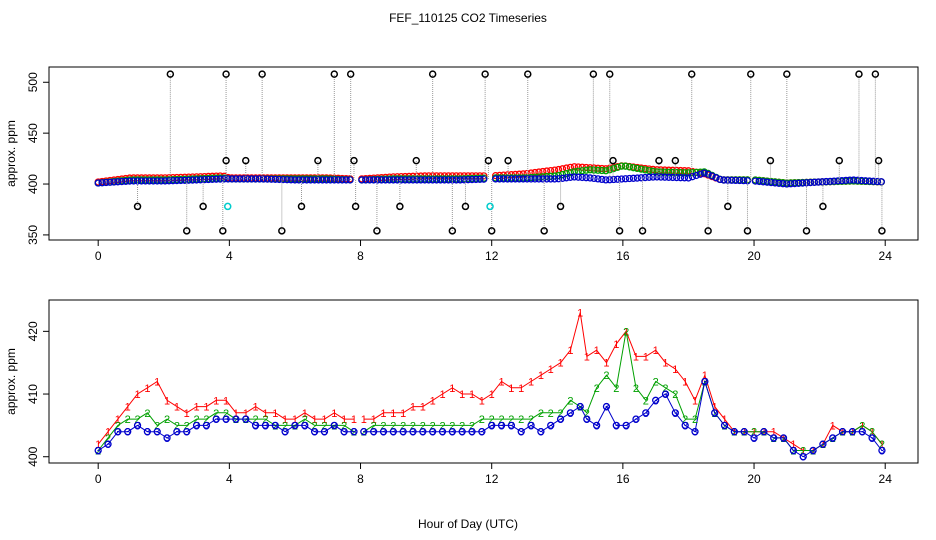 This screenshot has height=540, width=936. I want to click on y-tick-label: 420, so click(33, 331).